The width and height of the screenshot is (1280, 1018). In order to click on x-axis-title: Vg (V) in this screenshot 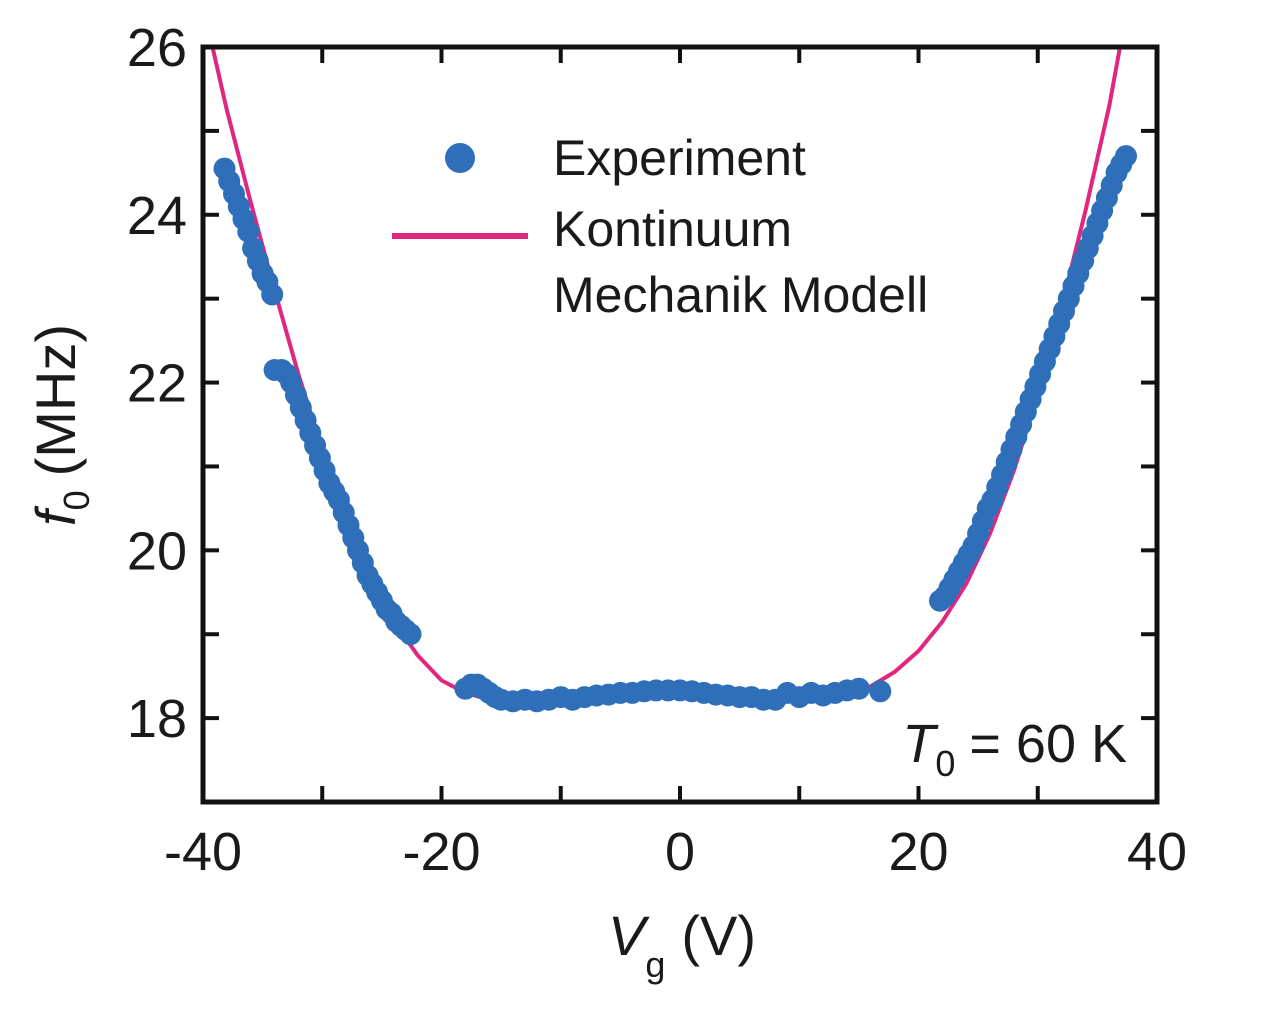, I will do `click(682, 944)`.